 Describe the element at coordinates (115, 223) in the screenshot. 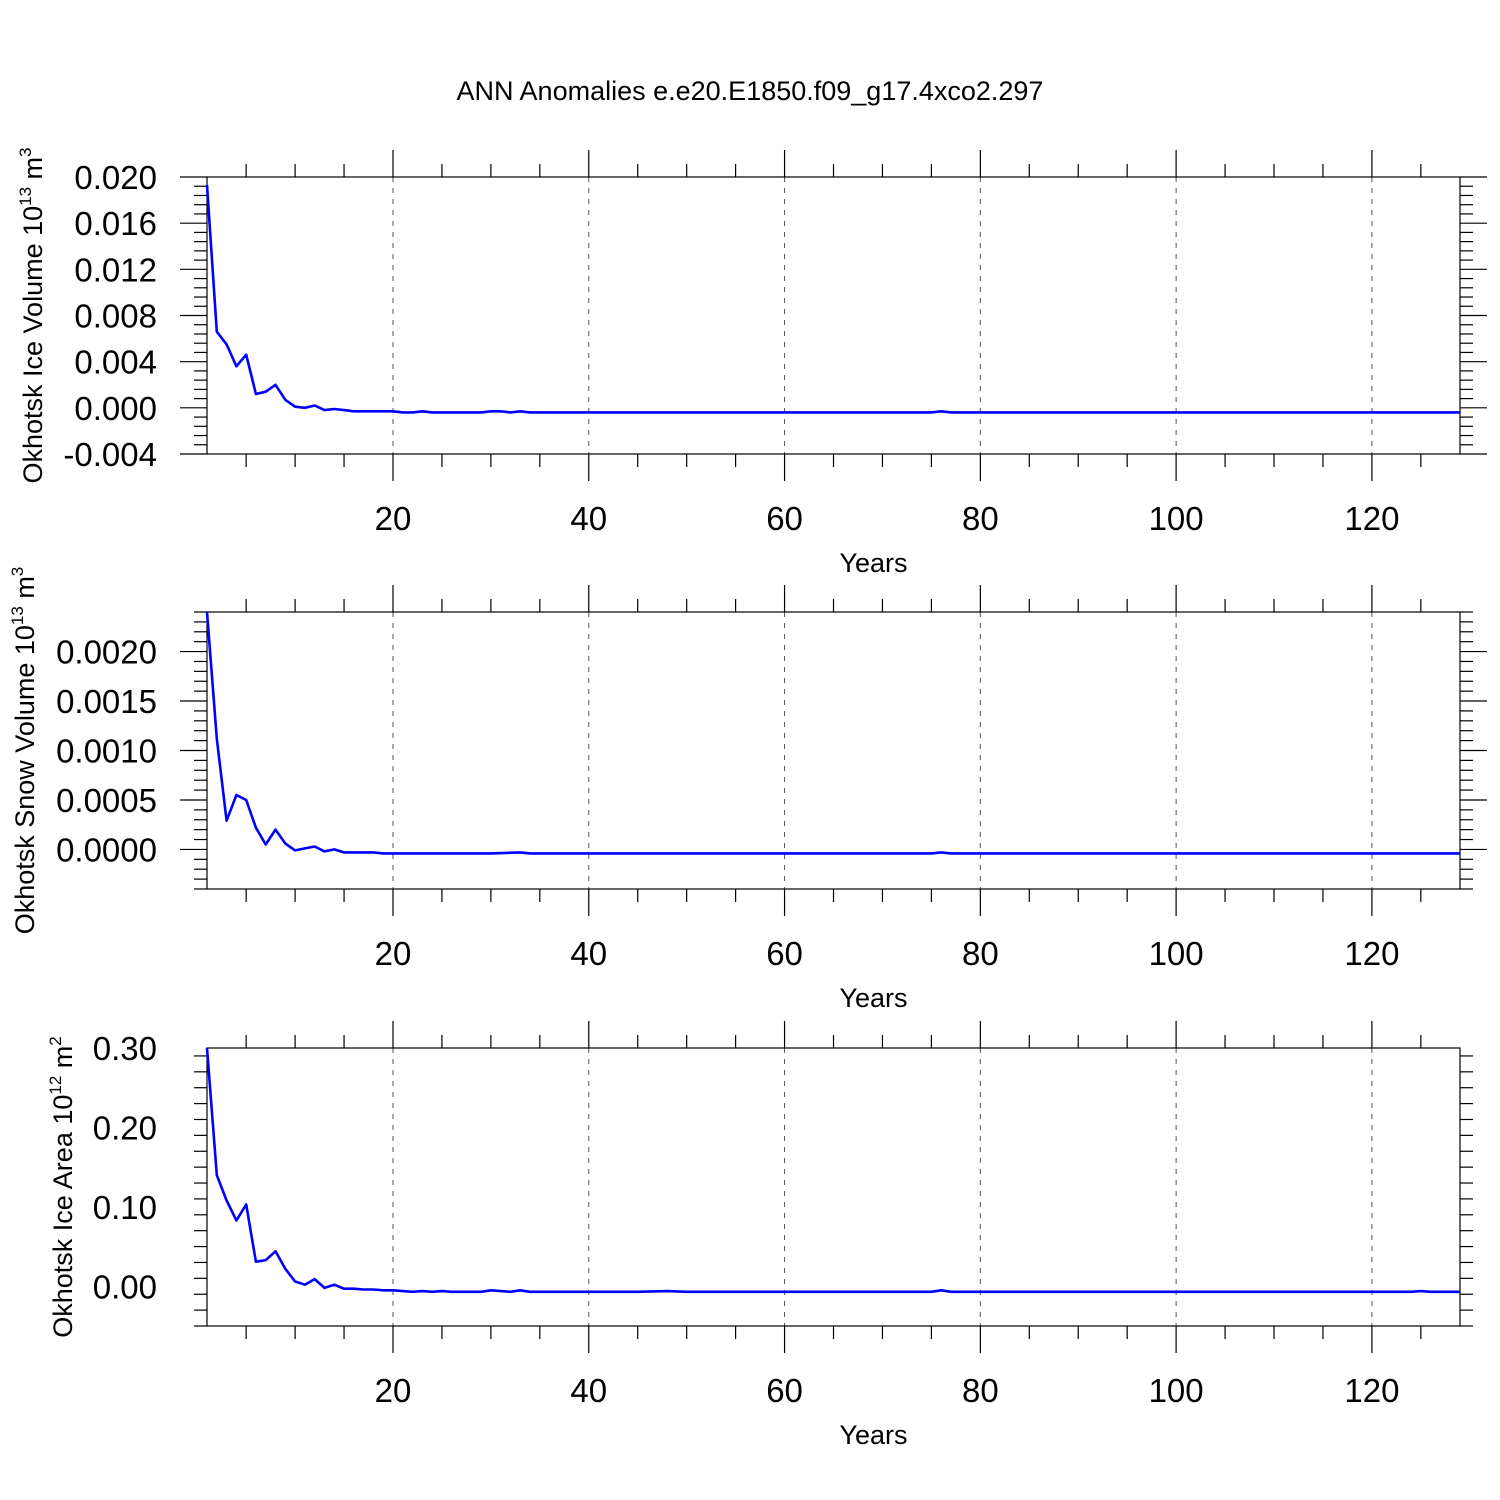

I see `y-tick-label: 0.016` at that location.